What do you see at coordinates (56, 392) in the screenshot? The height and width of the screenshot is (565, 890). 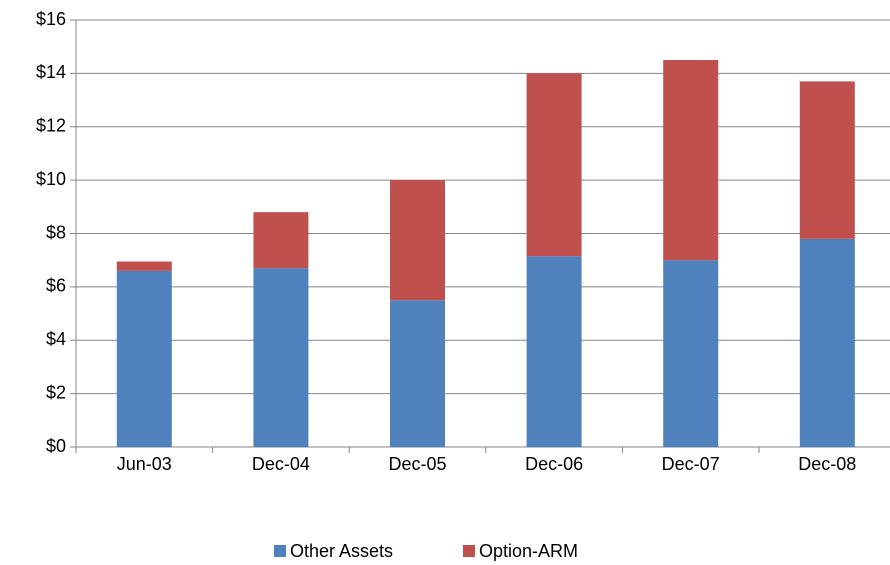 I see `y-tick-label: $2` at bounding box center [56, 392].